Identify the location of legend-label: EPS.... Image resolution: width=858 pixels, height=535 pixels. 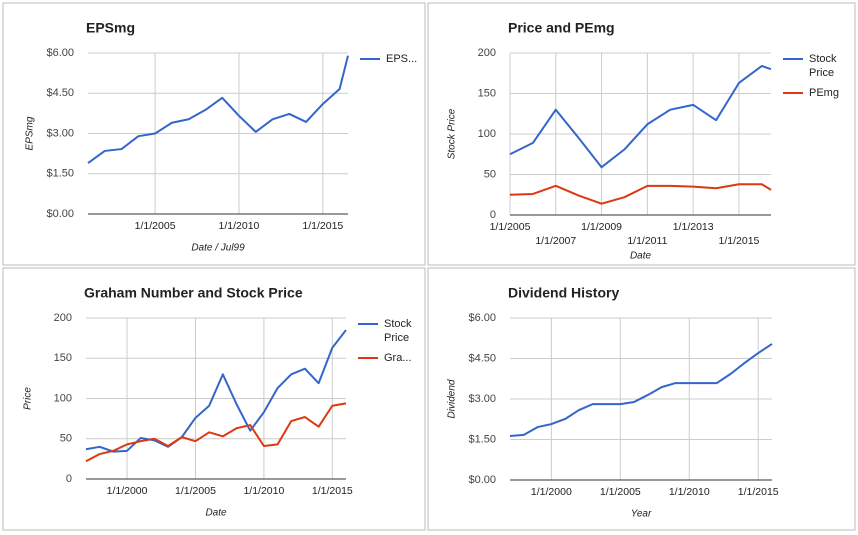
(402, 59).